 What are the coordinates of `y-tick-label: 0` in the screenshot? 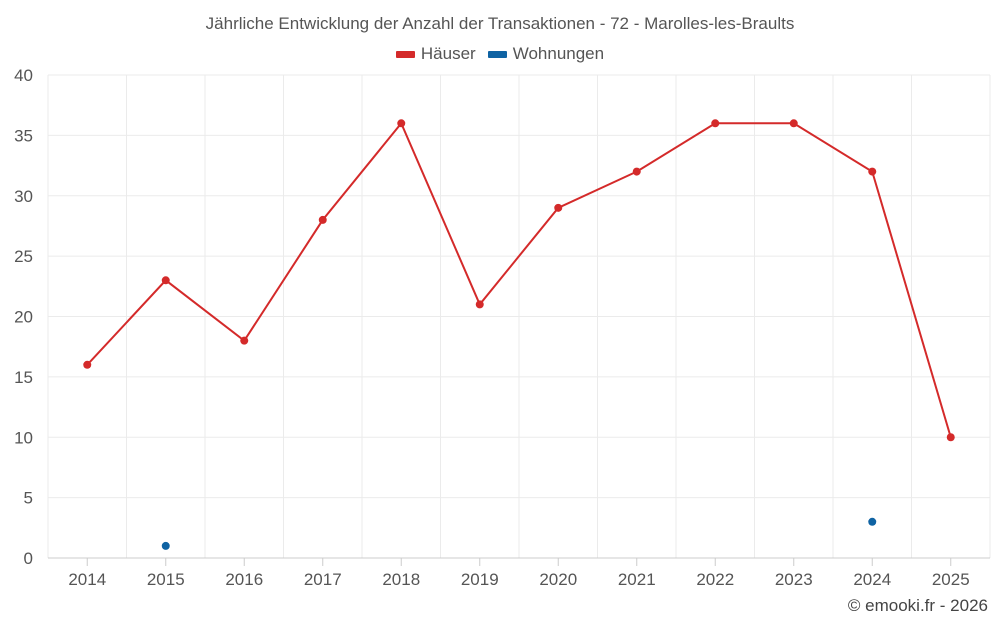 It's located at (28, 558).